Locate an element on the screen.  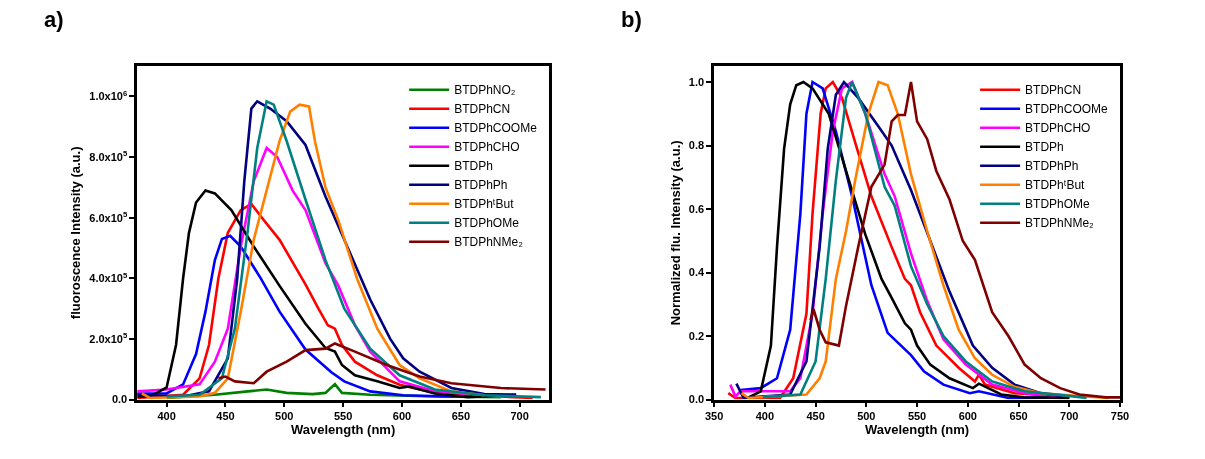
y-tick-label: 0.4 is located at coordinates (696, 272).